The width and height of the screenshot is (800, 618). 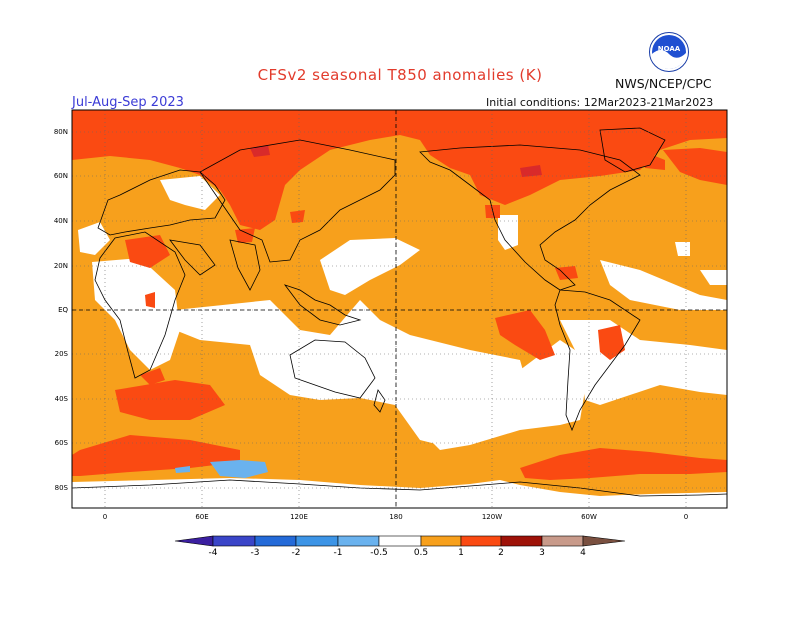 What do you see at coordinates (299, 517) in the screenshot?
I see `lon-label-120e: 120E` at bounding box center [299, 517].